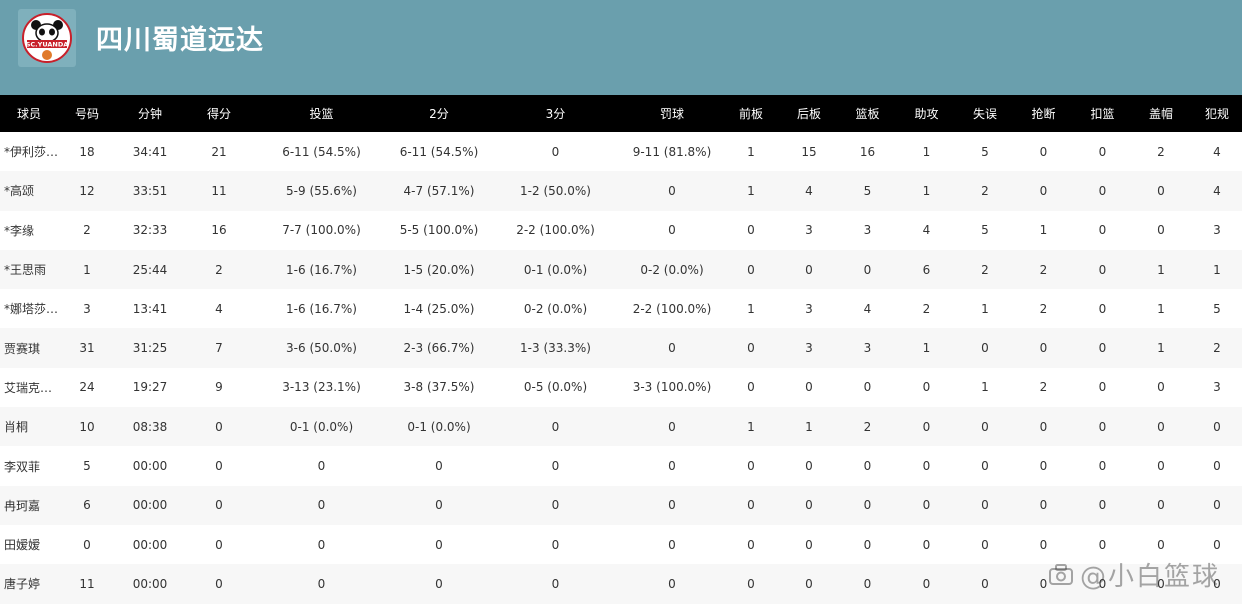 This screenshot has width=1242, height=604. Describe the element at coordinates (25, 270) in the screenshot. I see `player-name-cell: *王思雨` at that location.